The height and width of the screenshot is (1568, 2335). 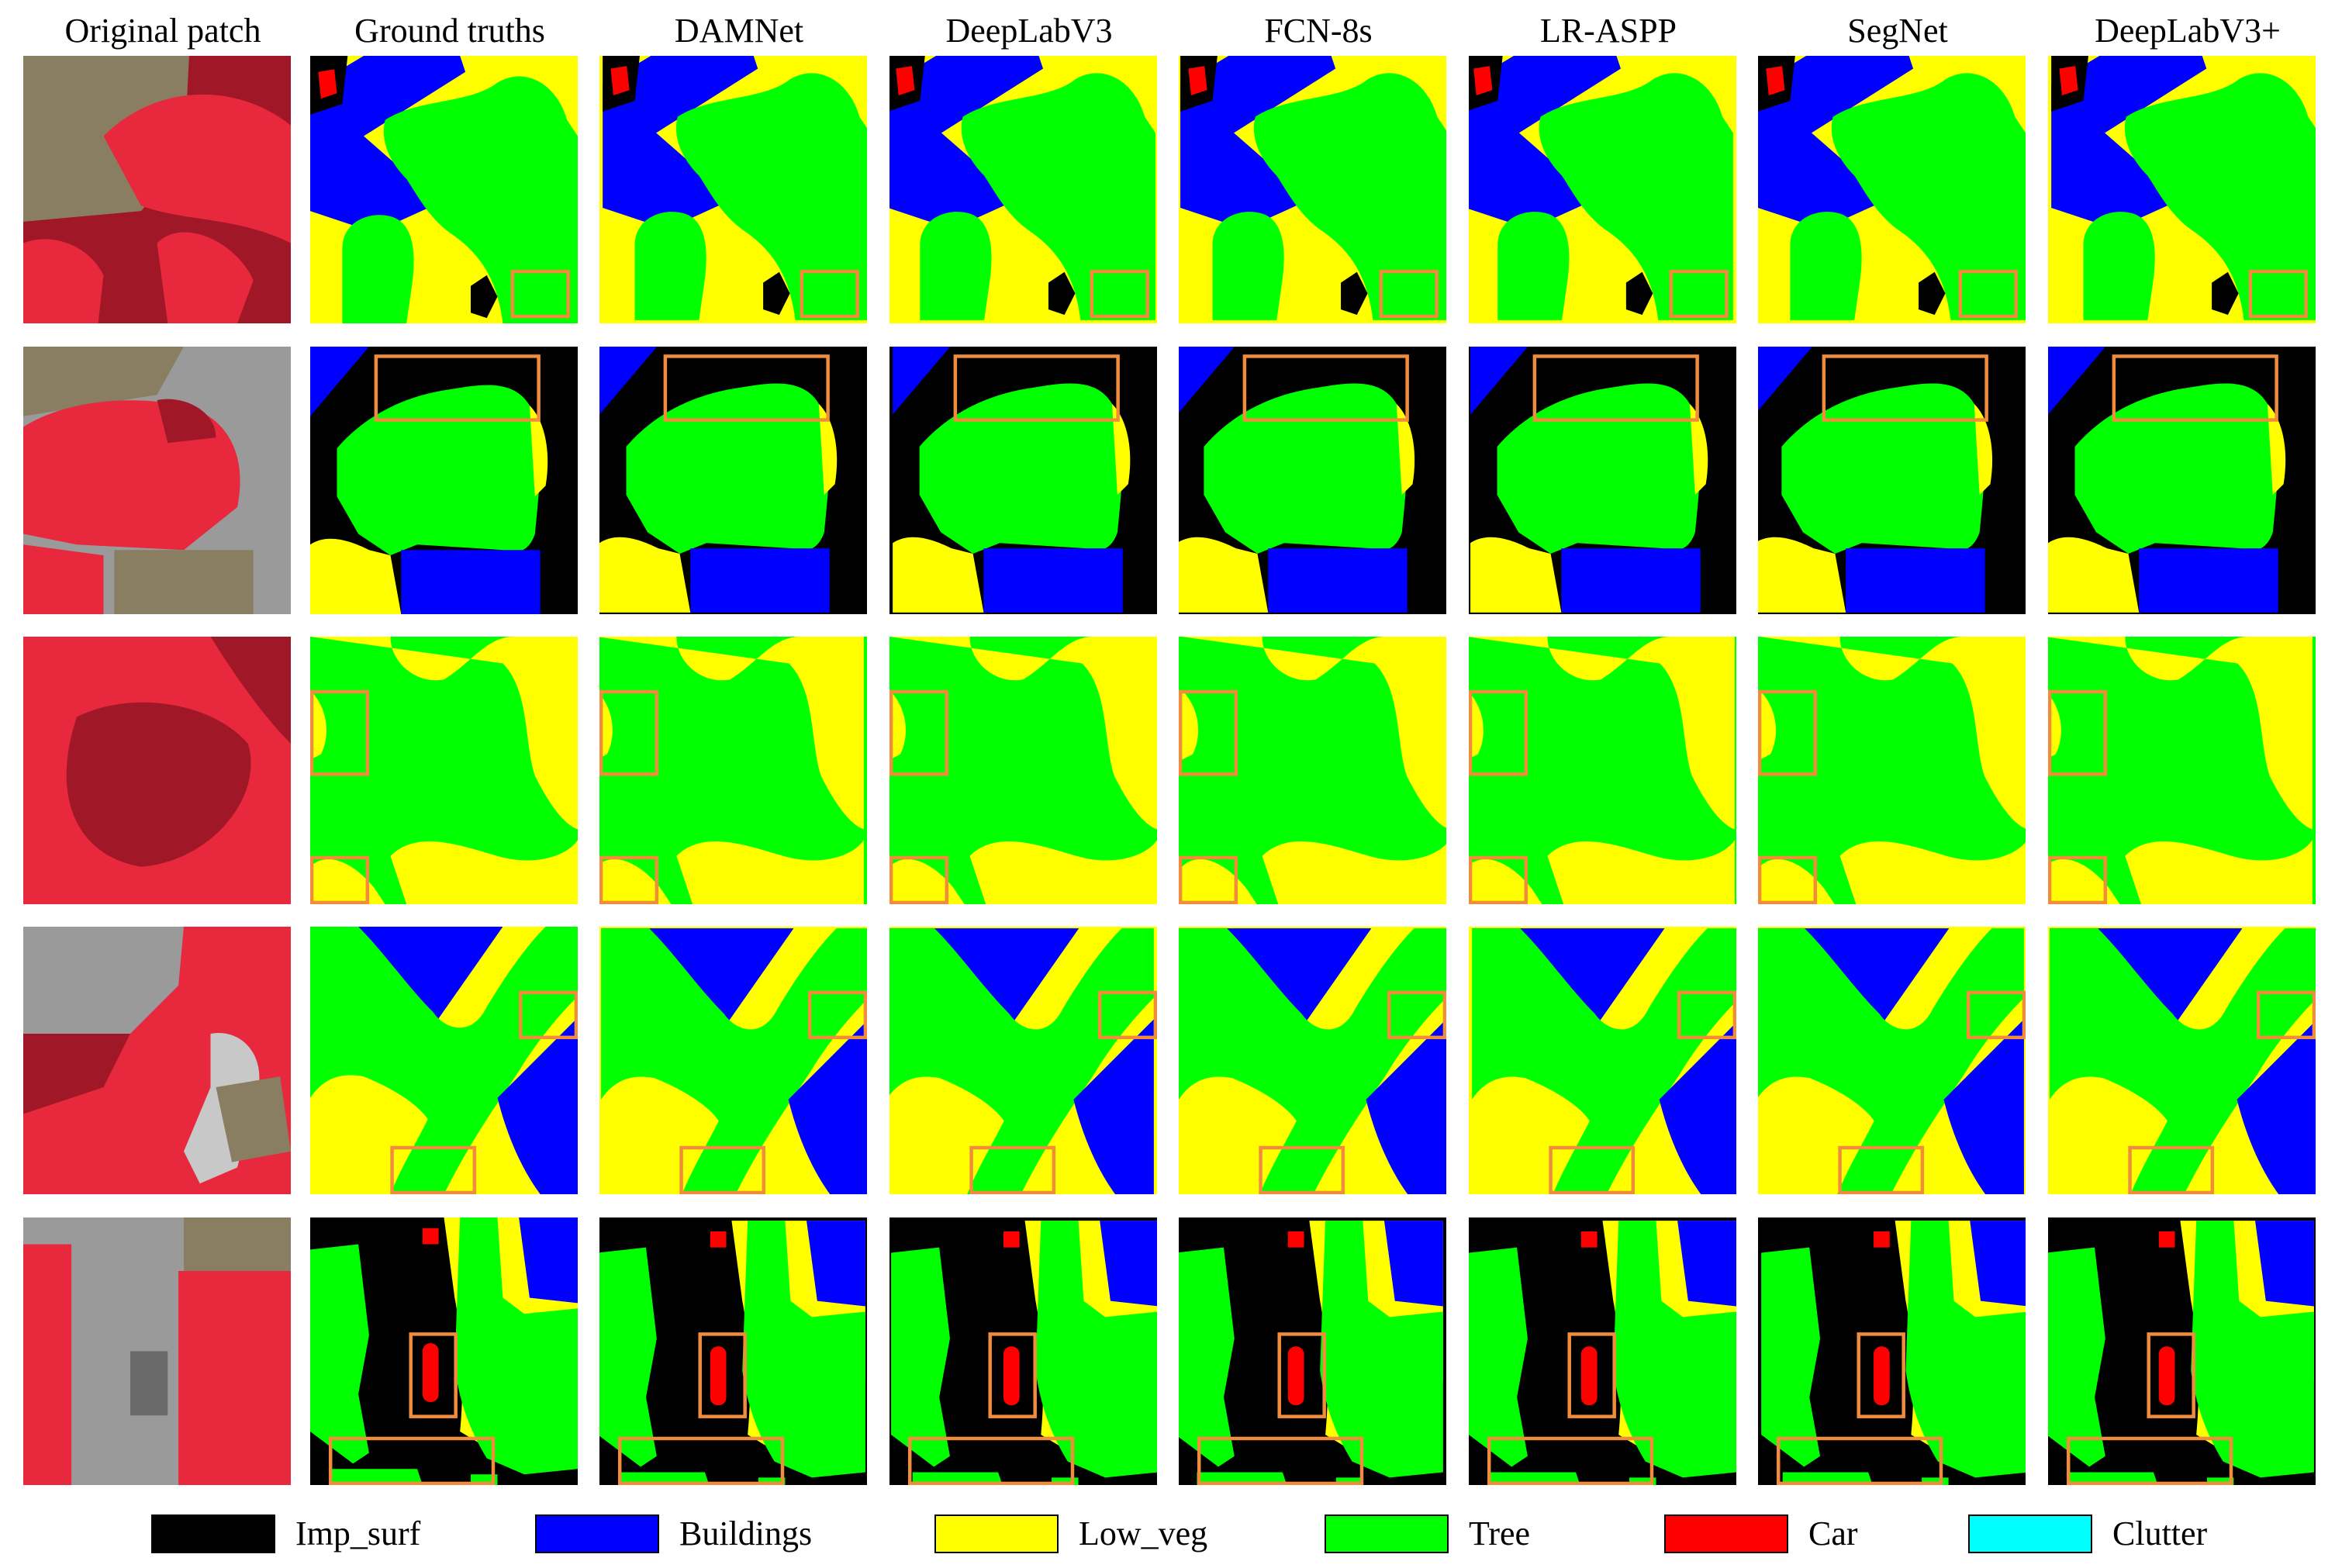 I want to click on column-header-ground-truths: Ground truths, so click(x=449, y=31).